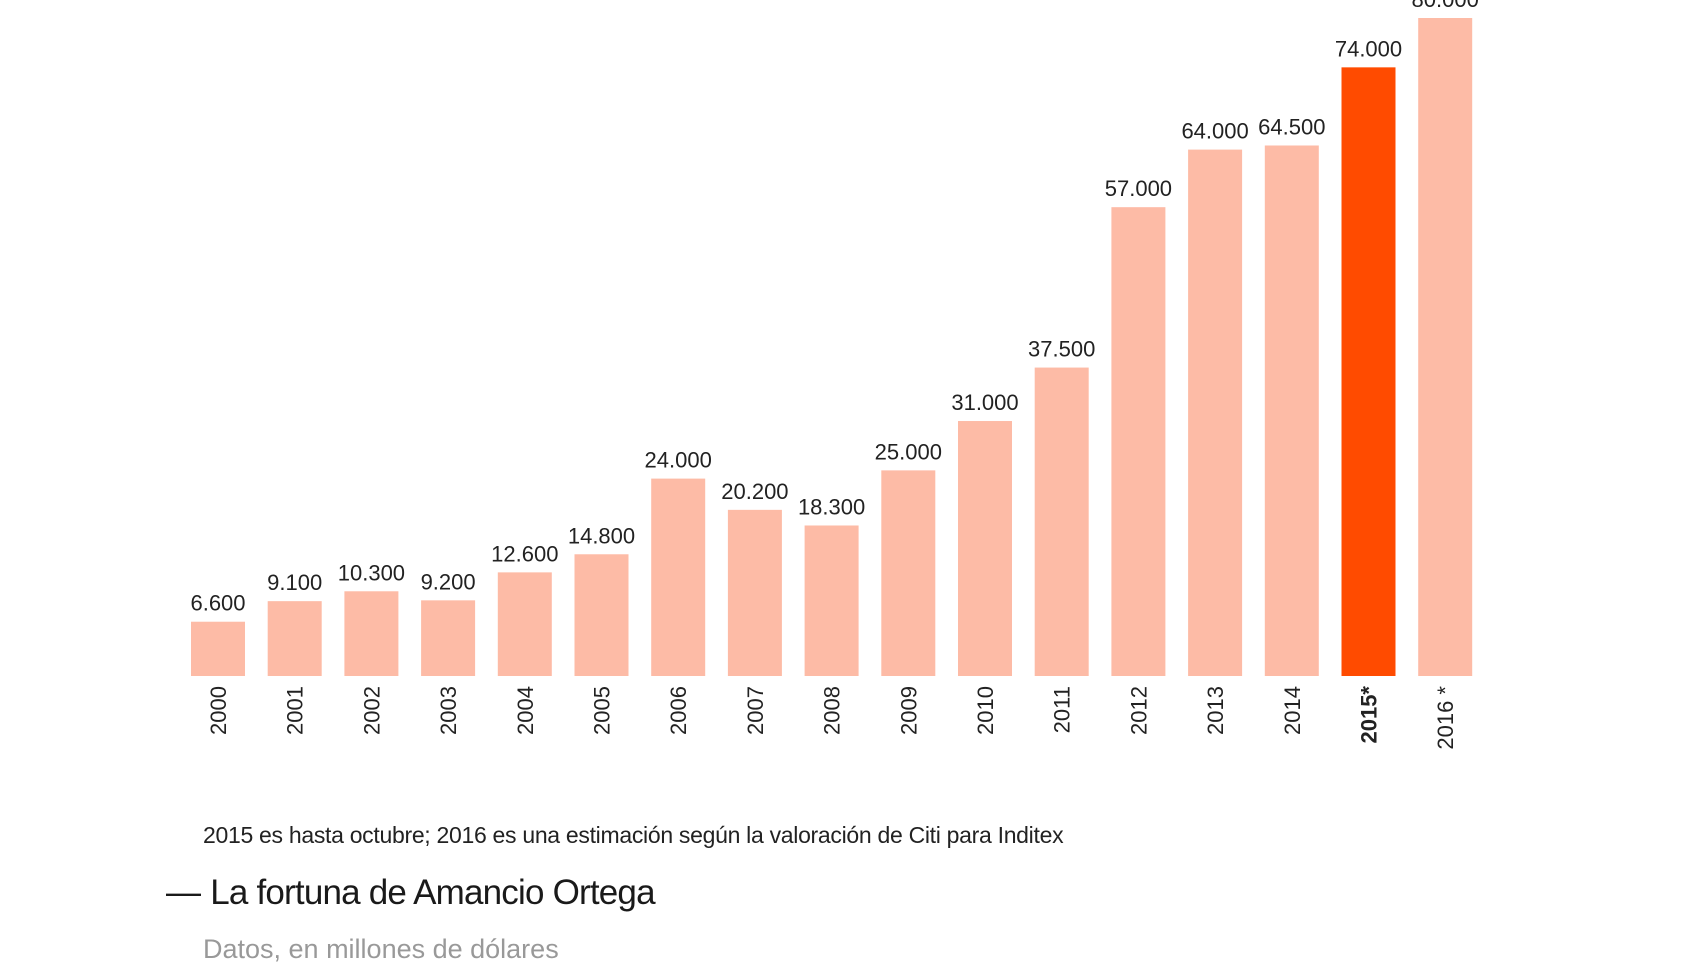 Image resolution: width=1706 pixels, height=965 pixels. Describe the element at coordinates (1445, 718) in the screenshot. I see `x-tick-label: 2016 *` at that location.